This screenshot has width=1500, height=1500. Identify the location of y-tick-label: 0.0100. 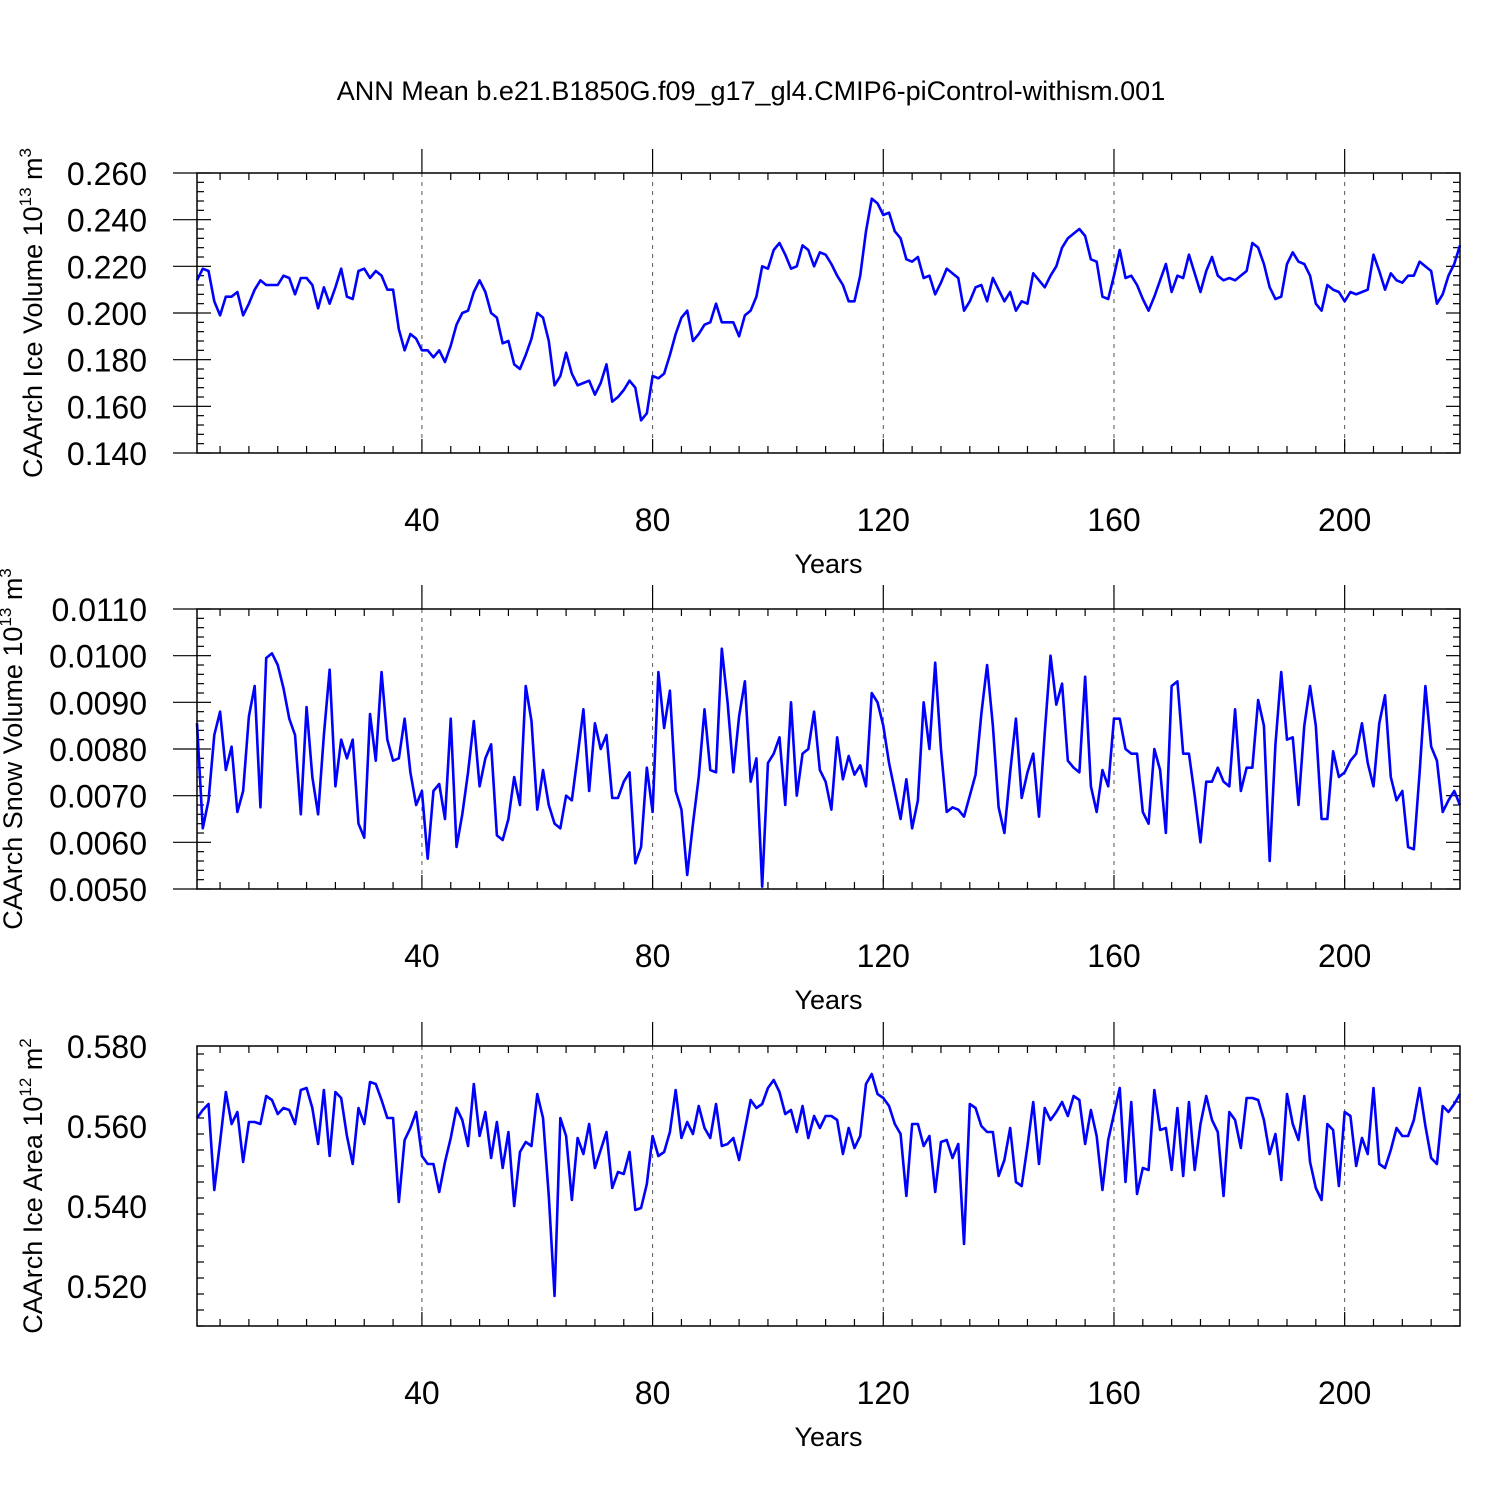
(98, 657).